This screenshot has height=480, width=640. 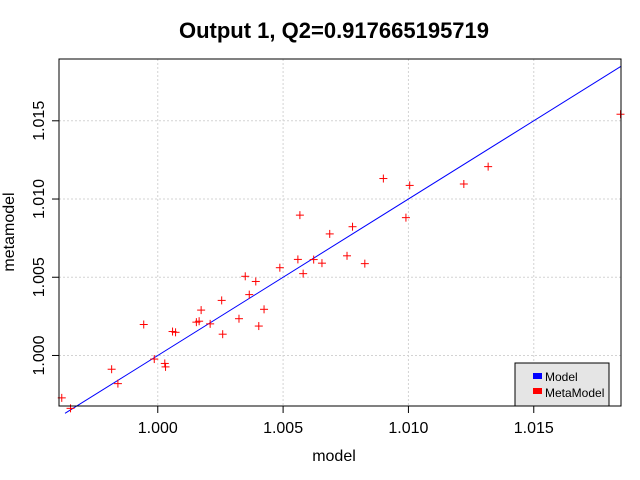 What do you see at coordinates (158, 428) in the screenshot?
I see `x-tick-label: 1.000` at bounding box center [158, 428].